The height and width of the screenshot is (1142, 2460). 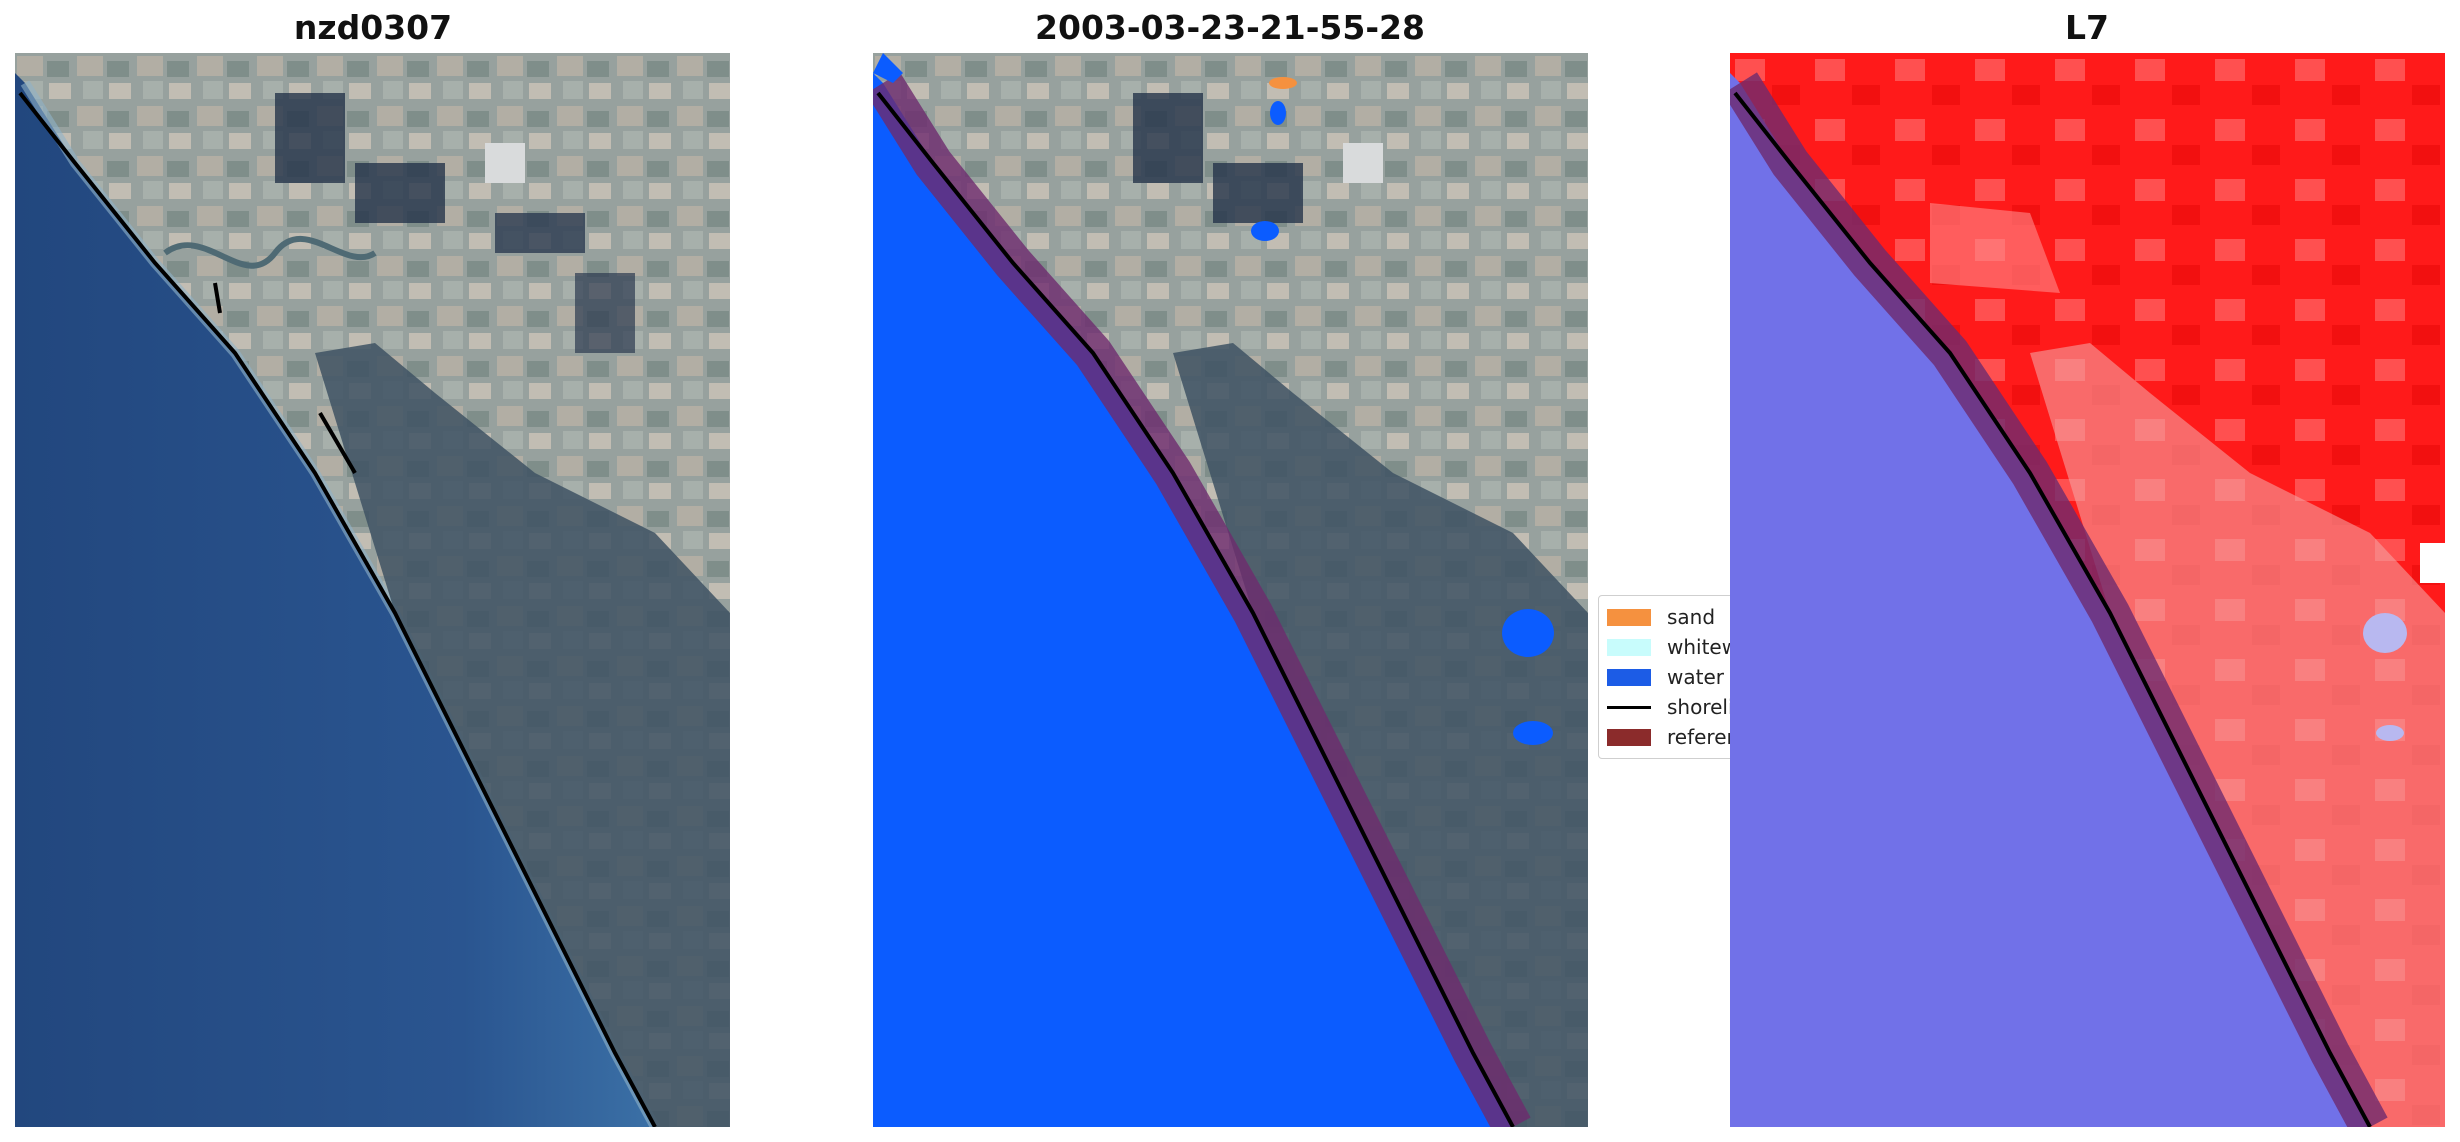 I want to click on legend-swatch-whitewater, so click(x=1629, y=647).